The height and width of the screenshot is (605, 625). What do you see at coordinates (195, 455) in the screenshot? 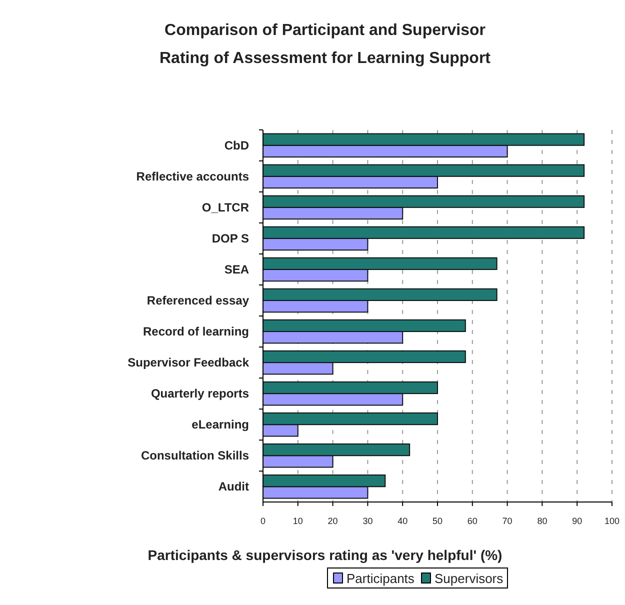
I see `y-tick-label: Consultation Skills` at bounding box center [195, 455].